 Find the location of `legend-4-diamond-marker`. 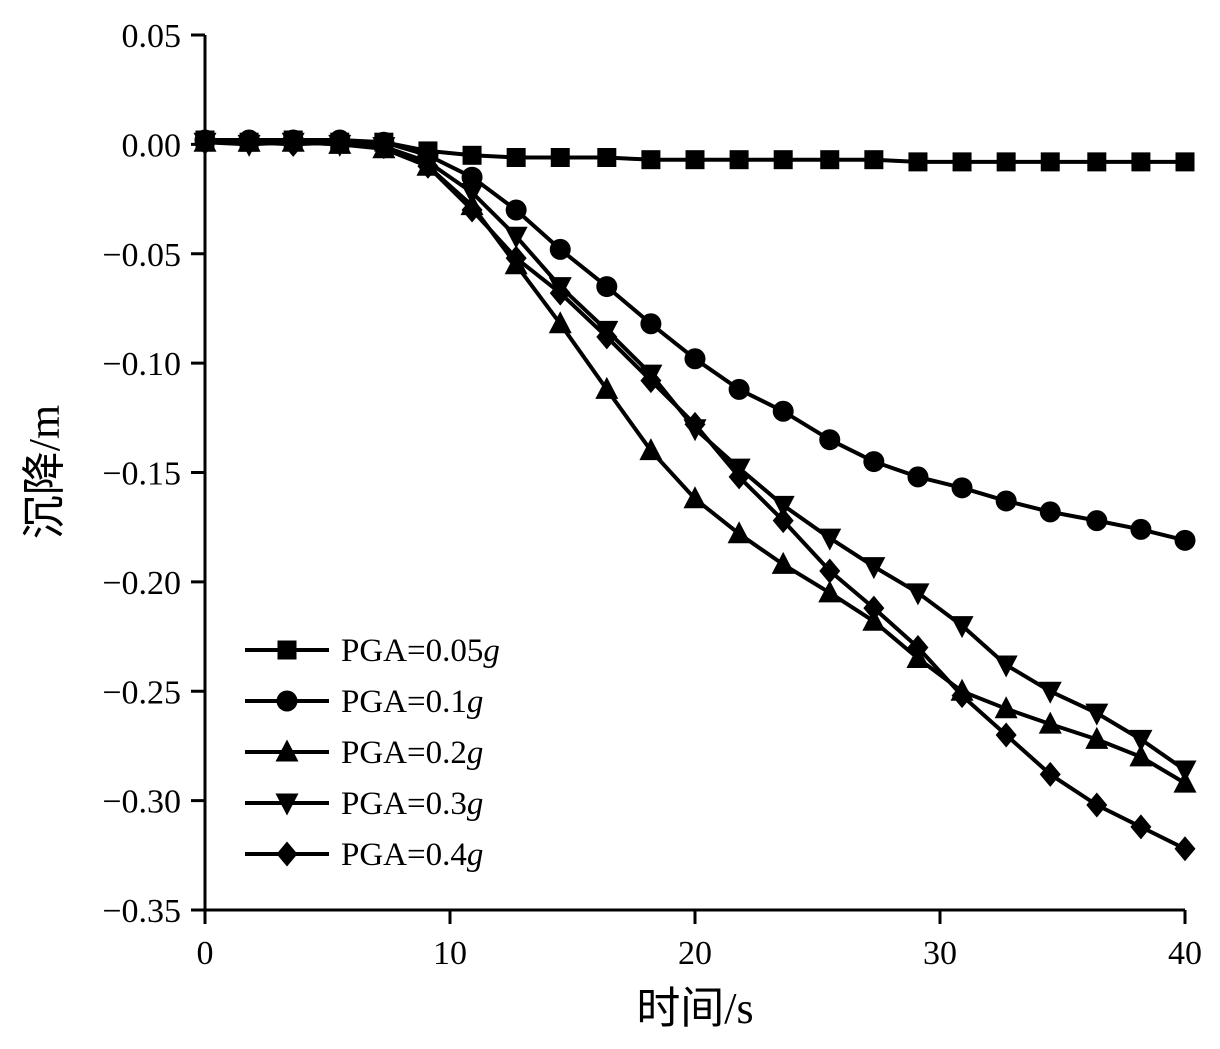

legend-4-diamond-marker is located at coordinates (287, 854).